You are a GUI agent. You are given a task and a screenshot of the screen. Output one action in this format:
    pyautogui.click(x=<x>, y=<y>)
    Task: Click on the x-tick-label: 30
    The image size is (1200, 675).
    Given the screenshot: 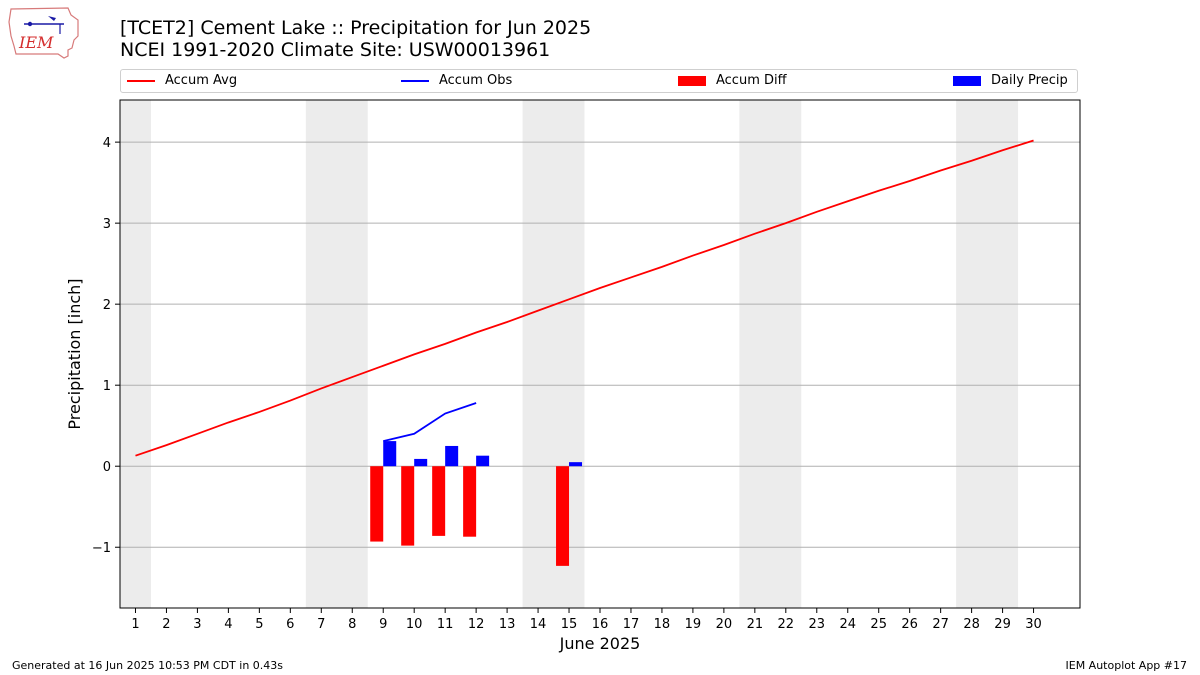 What is the action you would take?
    pyautogui.click(x=1033, y=624)
    